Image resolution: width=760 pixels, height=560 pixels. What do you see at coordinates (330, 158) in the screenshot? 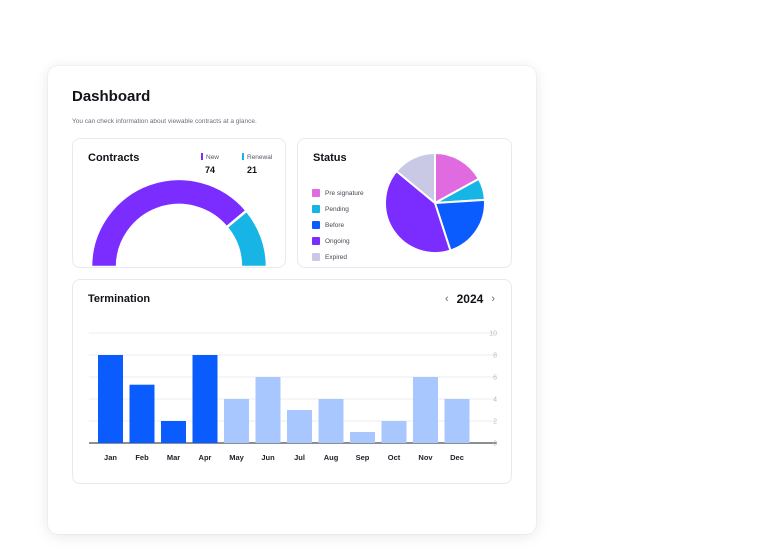
I see `status-title: Status` at bounding box center [330, 158].